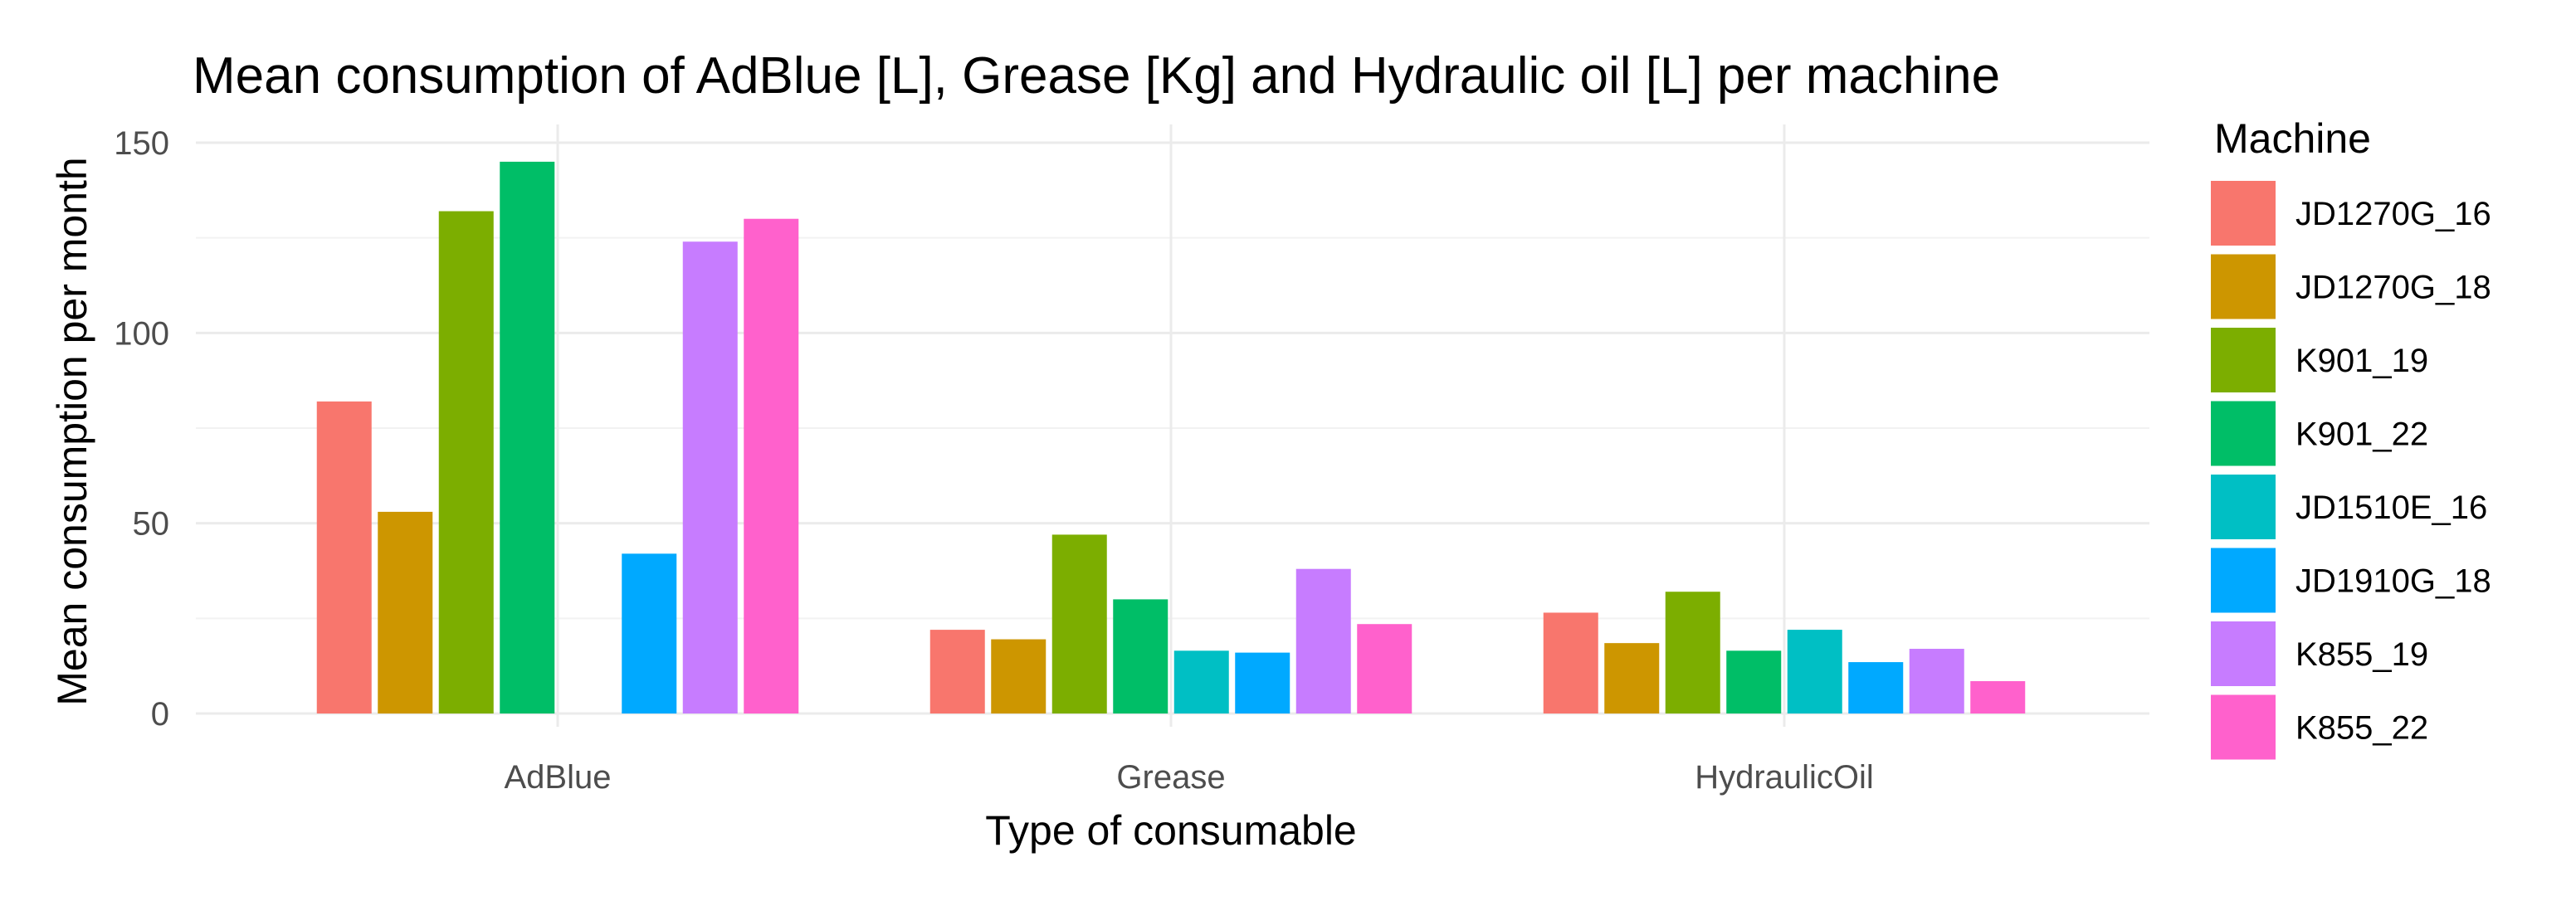 The width and height of the screenshot is (2576, 901). Describe the element at coordinates (2393, 214) in the screenshot. I see `legend-label: JD1270G_16` at that location.